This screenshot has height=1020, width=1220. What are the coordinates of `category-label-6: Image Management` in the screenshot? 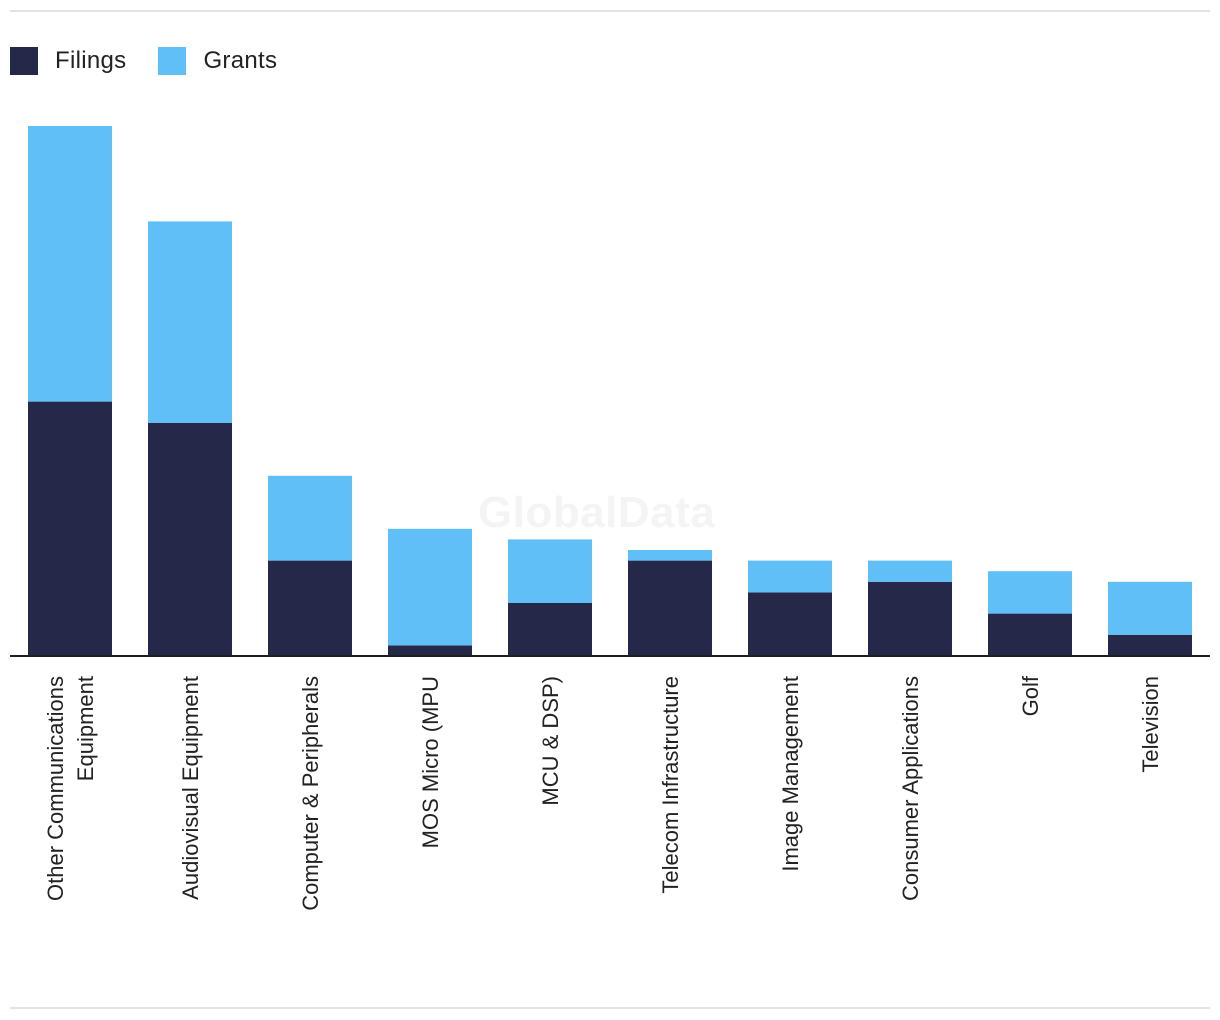 It's located at (790, 774).